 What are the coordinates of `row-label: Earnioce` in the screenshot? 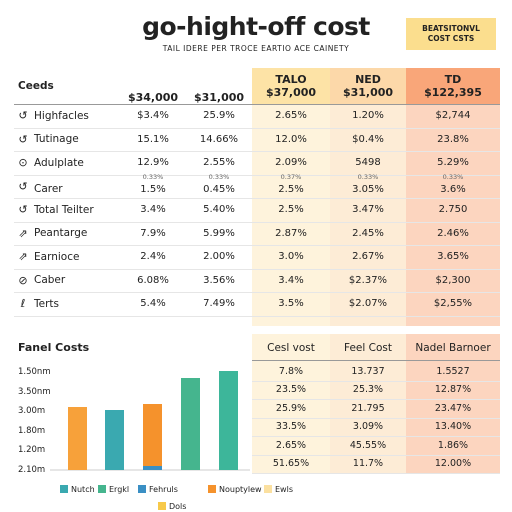 It's located at (57, 256).